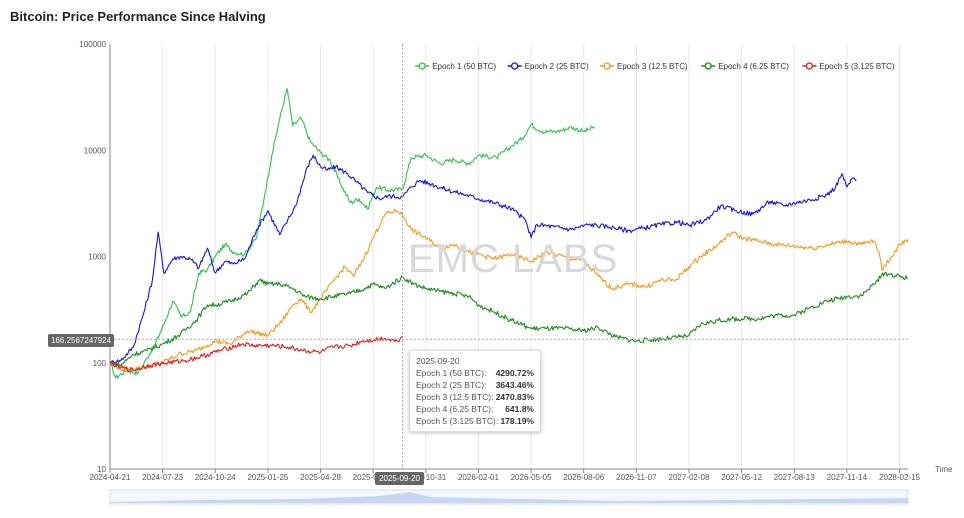 Image resolution: width=964 pixels, height=518 pixels. I want to click on x-tick-label: 2025-10-31, so click(425, 477).